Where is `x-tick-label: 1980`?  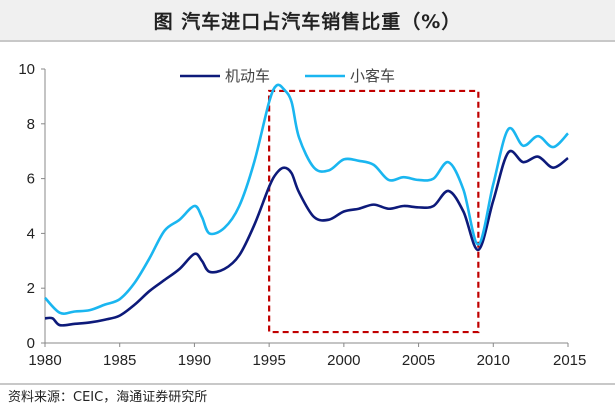
x-tick-label: 1980 is located at coordinates (44, 360).